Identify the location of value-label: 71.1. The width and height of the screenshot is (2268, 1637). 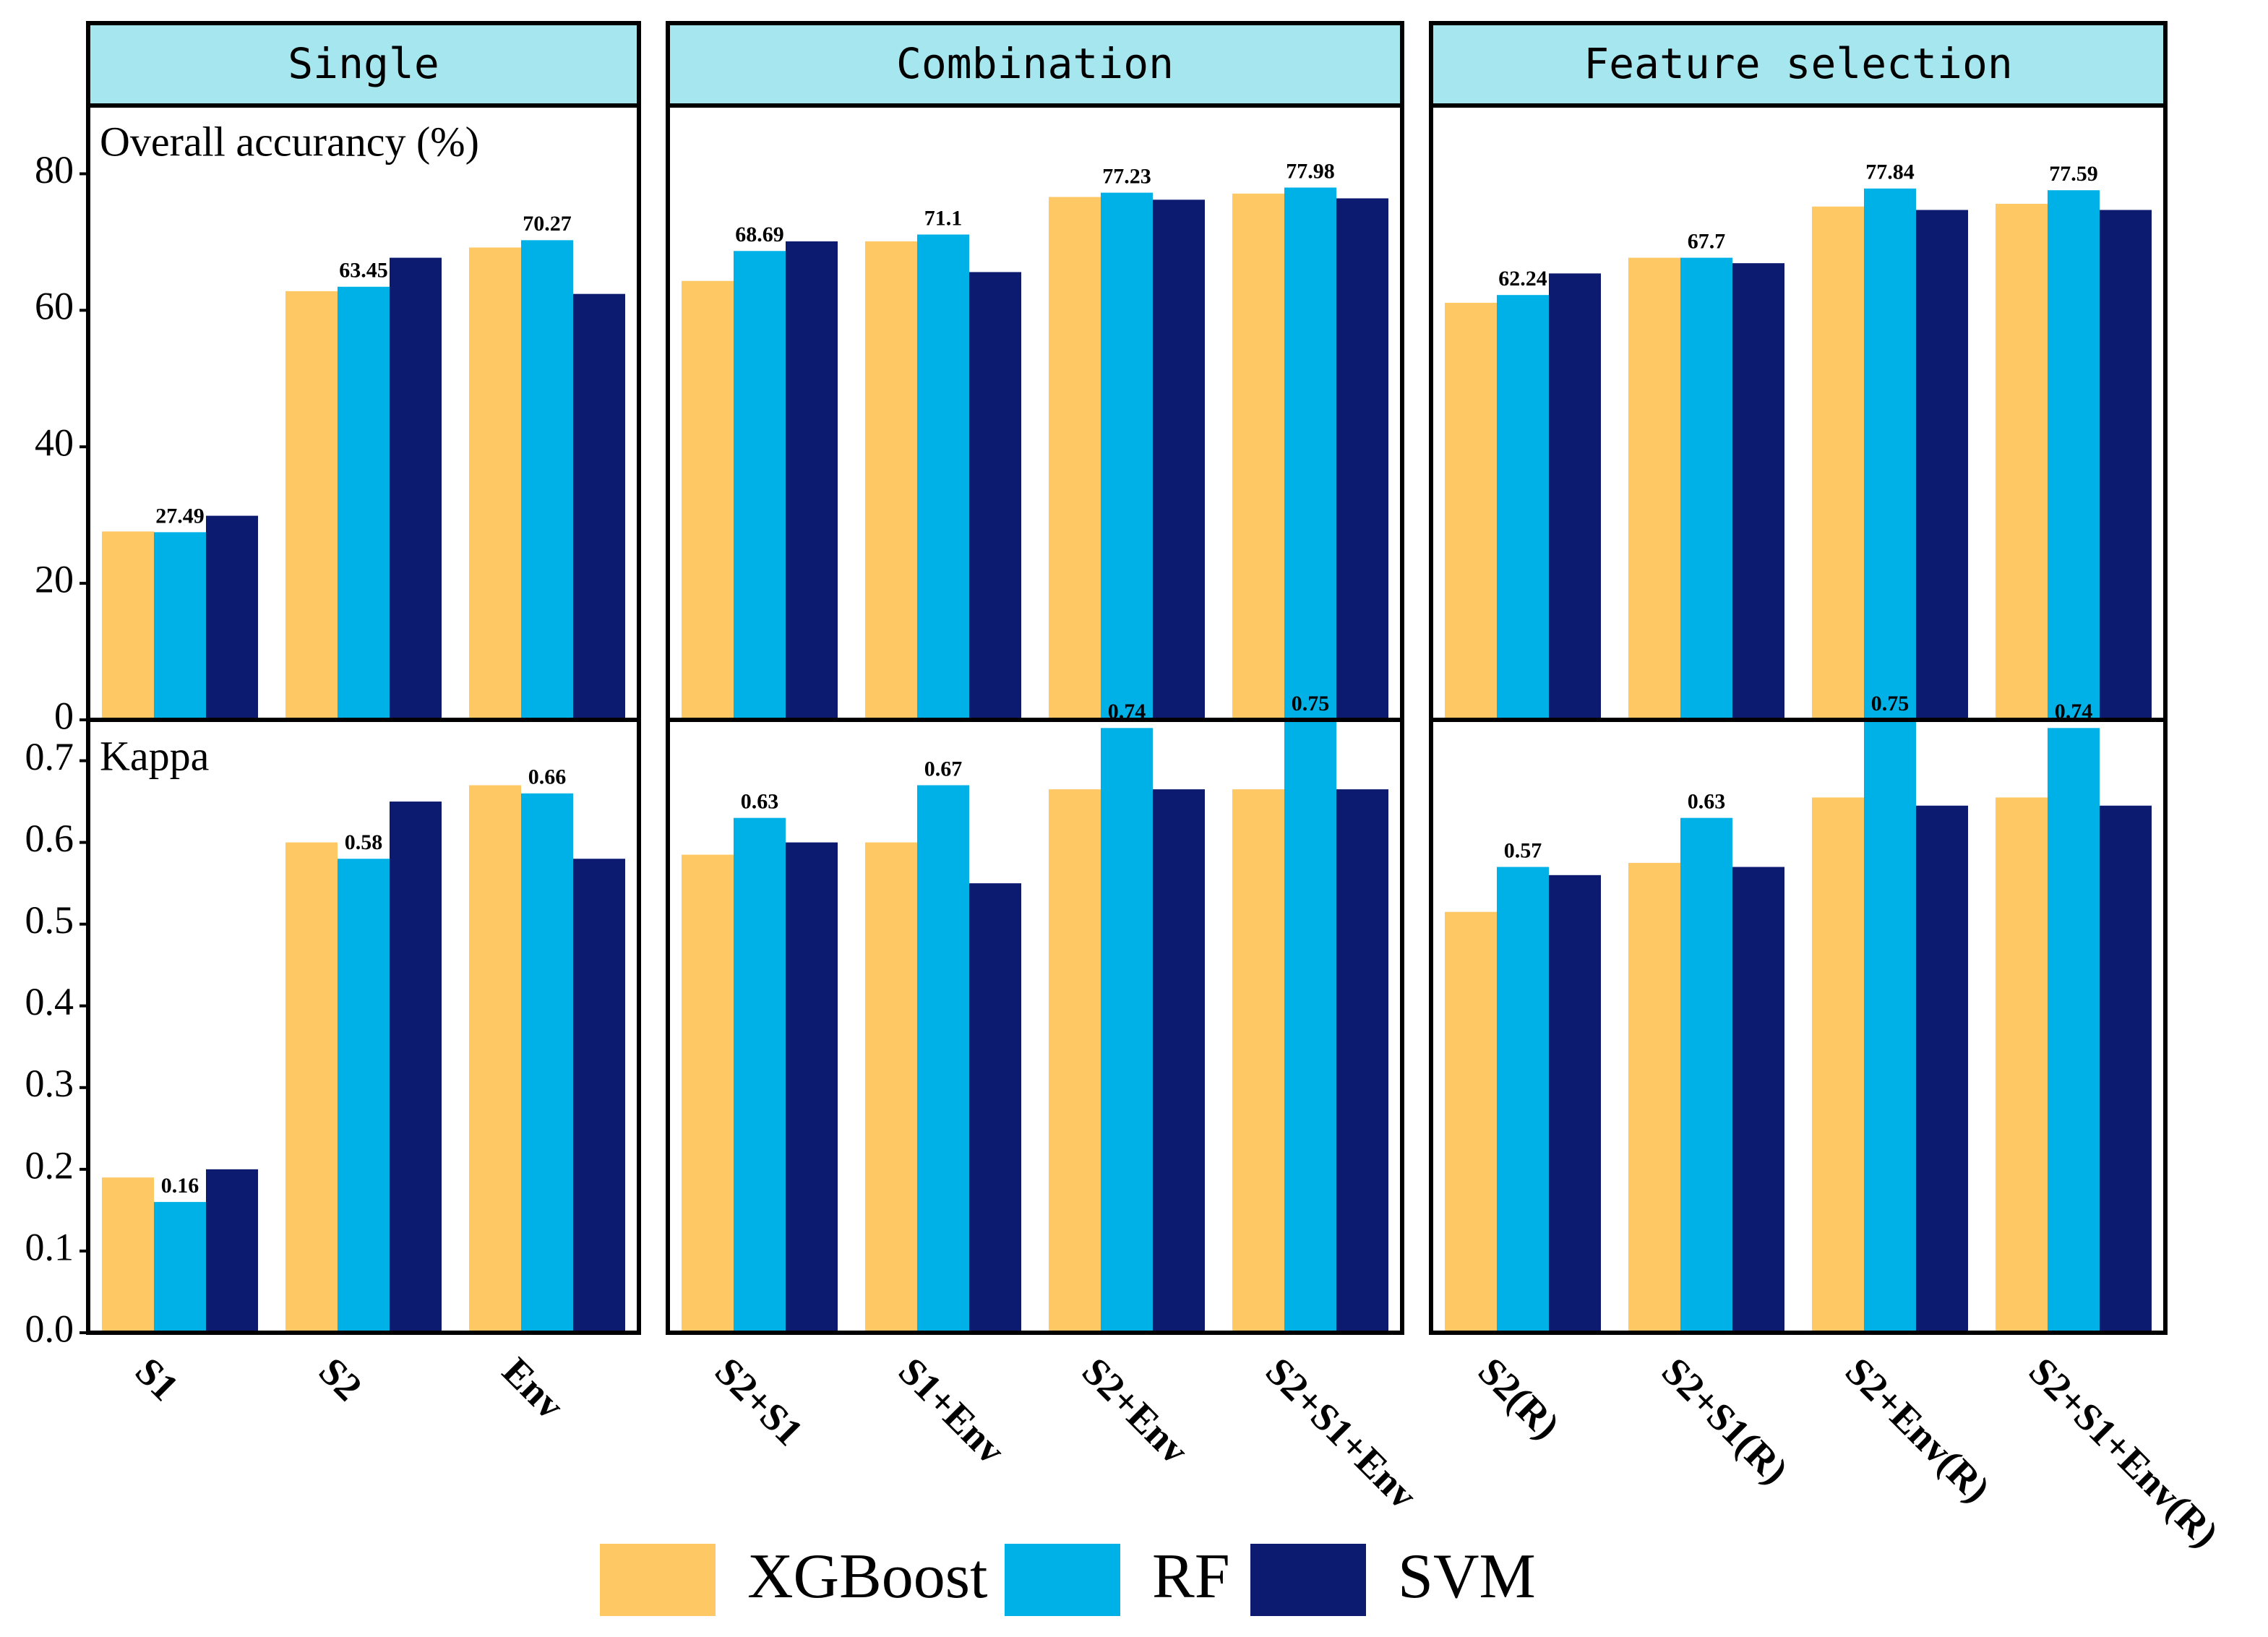
(943, 218).